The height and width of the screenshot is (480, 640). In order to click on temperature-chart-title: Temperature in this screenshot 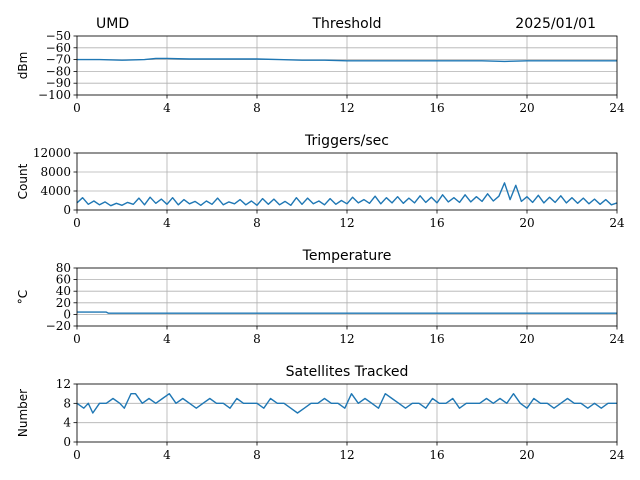, I will do `click(347, 256)`.